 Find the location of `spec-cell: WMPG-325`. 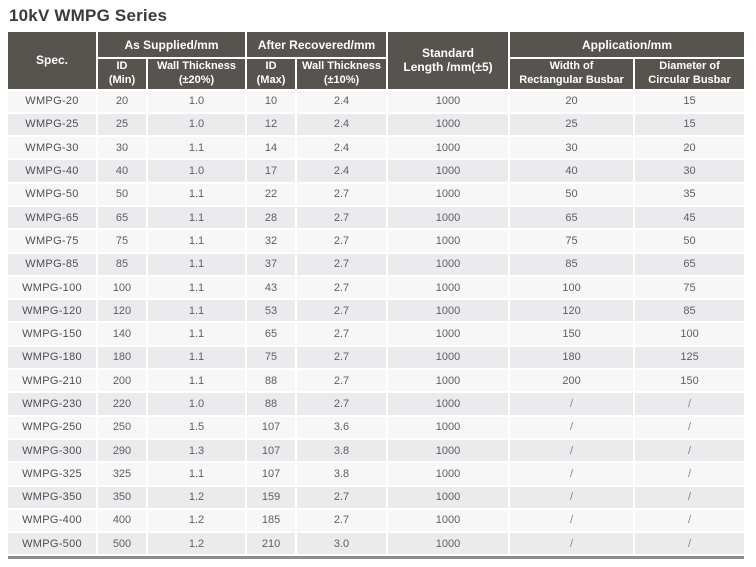

spec-cell: WMPG-325 is located at coordinates (53, 475).